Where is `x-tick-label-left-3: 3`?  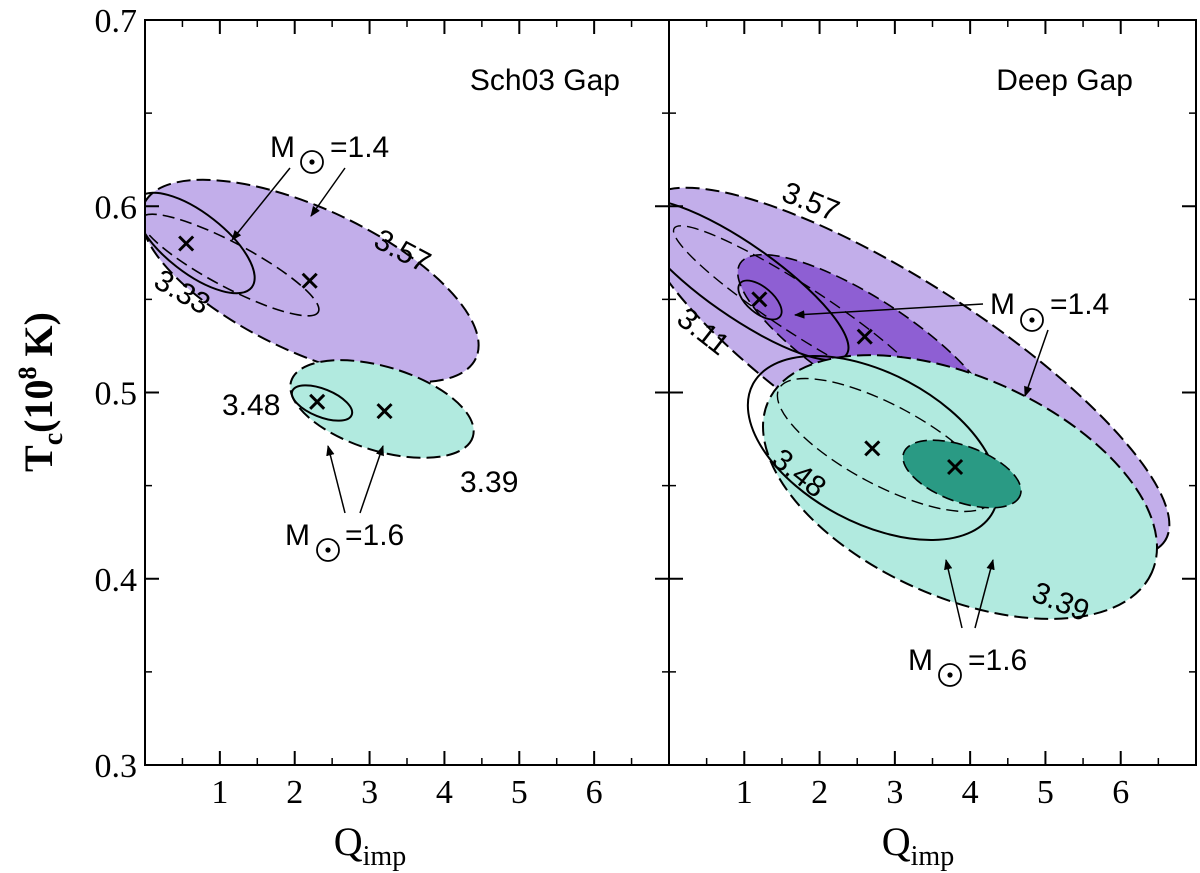 x-tick-label-left-3: 3 is located at coordinates (369, 792).